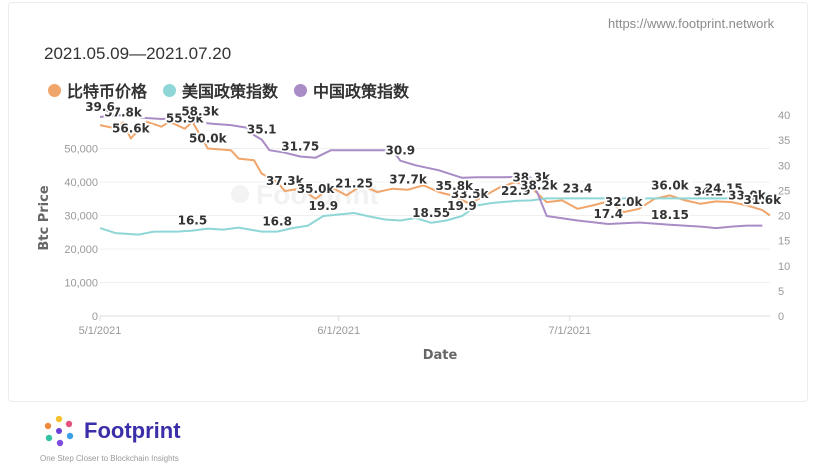 This screenshot has height=474, width=818. I want to click on data-label: 30.9, so click(401, 151).